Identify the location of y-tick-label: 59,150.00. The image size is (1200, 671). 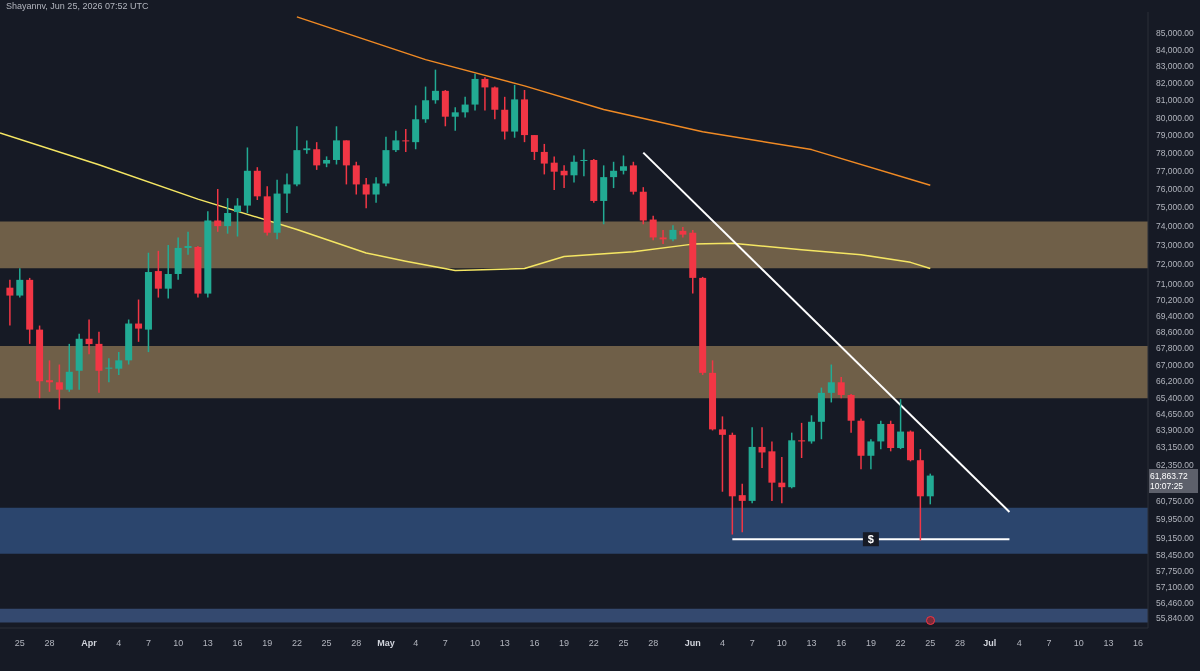
(1175, 538).